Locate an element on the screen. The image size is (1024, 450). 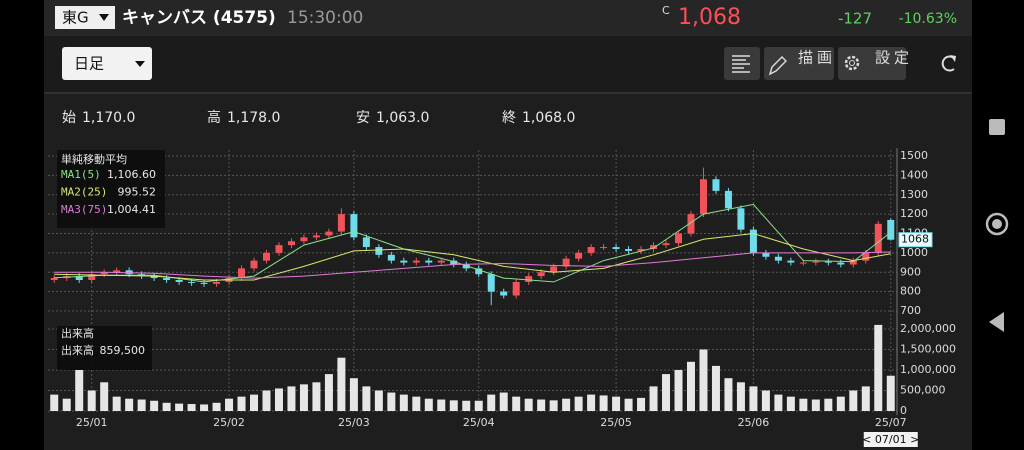
y-tick-label: 700 is located at coordinates (910, 310).